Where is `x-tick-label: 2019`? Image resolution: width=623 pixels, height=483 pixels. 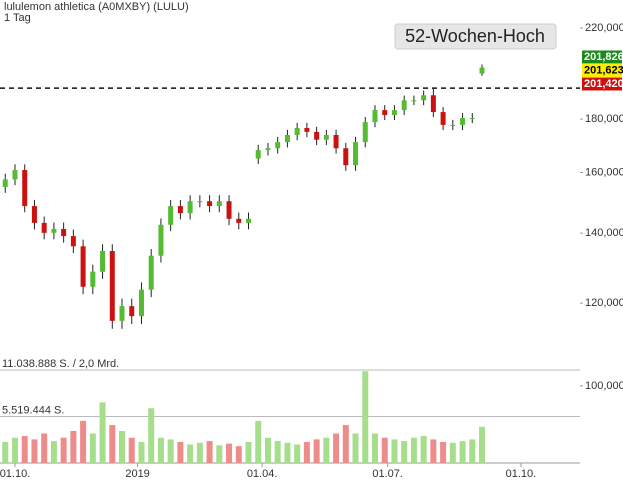
x-tick-label: 2019 is located at coordinates (137, 474).